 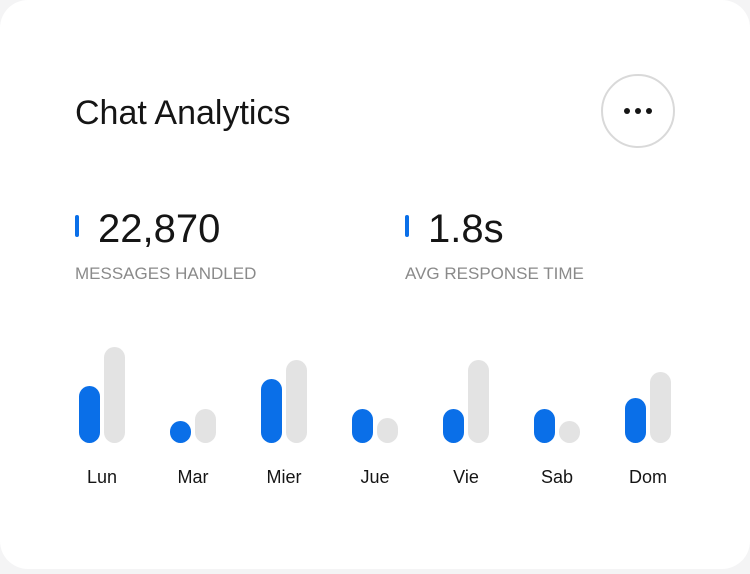 I want to click on menu-button, so click(x=638, y=111).